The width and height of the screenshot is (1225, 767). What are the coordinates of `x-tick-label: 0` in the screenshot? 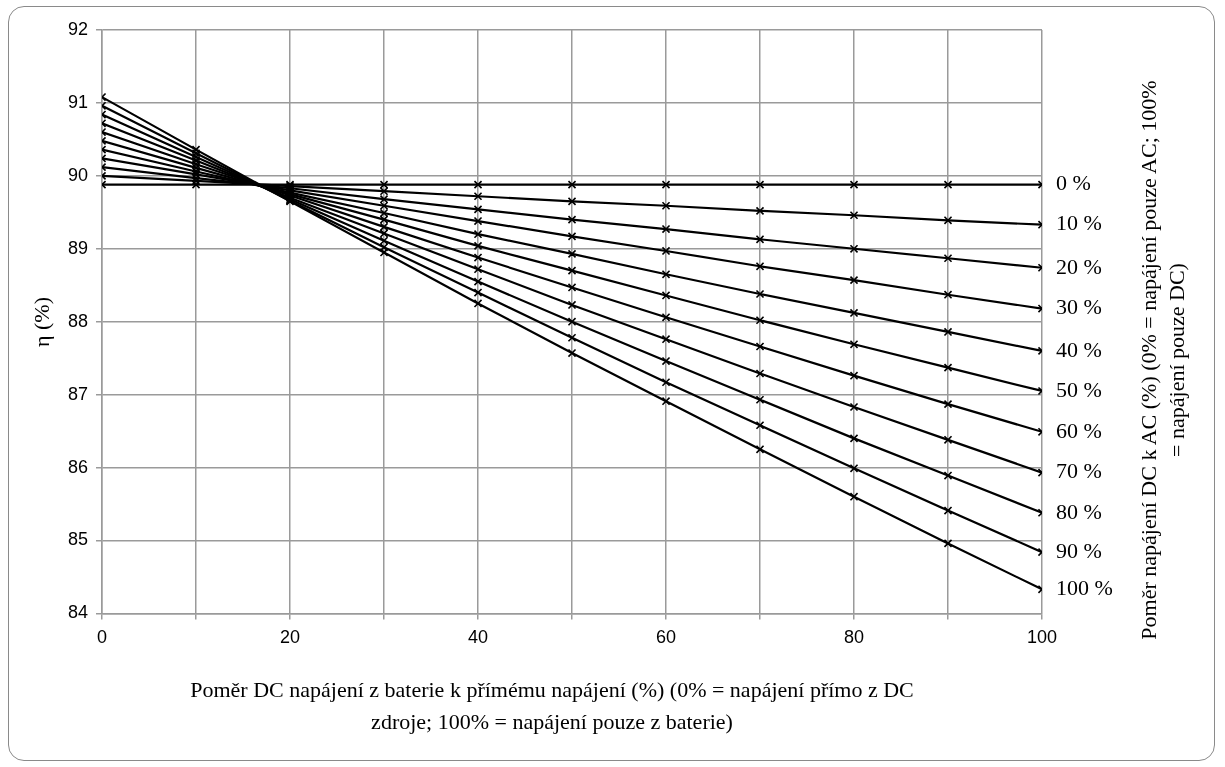 It's located at (102, 637).